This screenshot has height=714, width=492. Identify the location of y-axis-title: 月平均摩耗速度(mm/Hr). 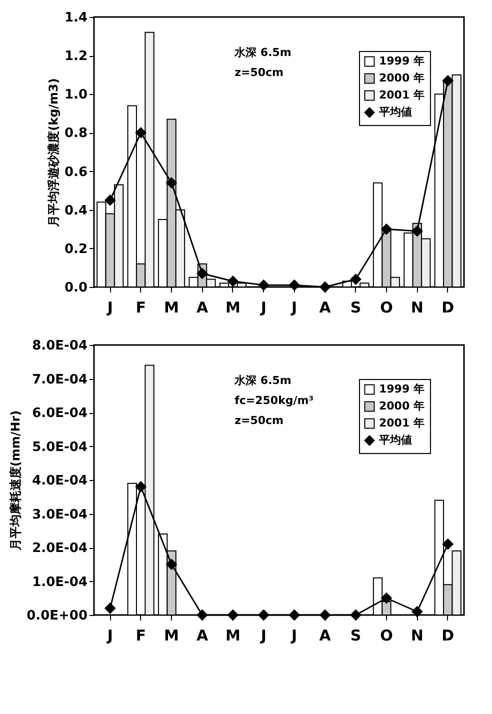
(15, 481).